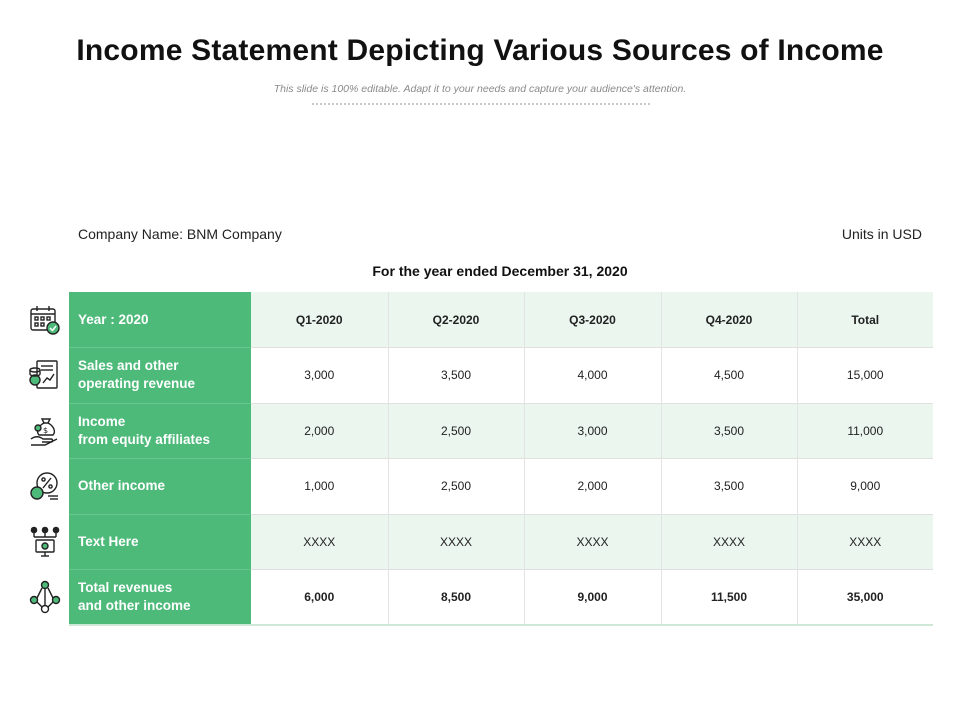 The image size is (960, 720). I want to click on row-label-line: and other income, so click(134, 605).